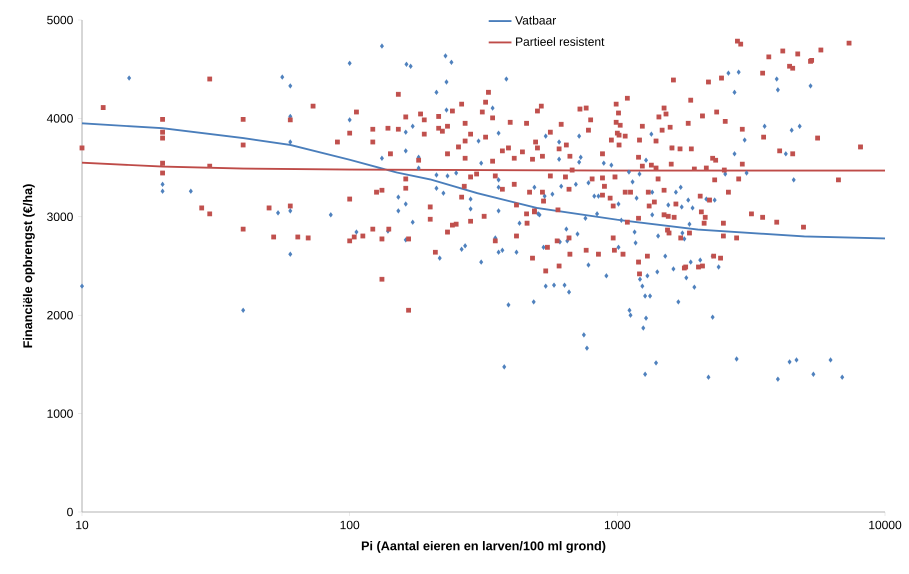  Describe the element at coordinates (617, 525) in the screenshot. I see `x-tick-label: 1000` at that location.